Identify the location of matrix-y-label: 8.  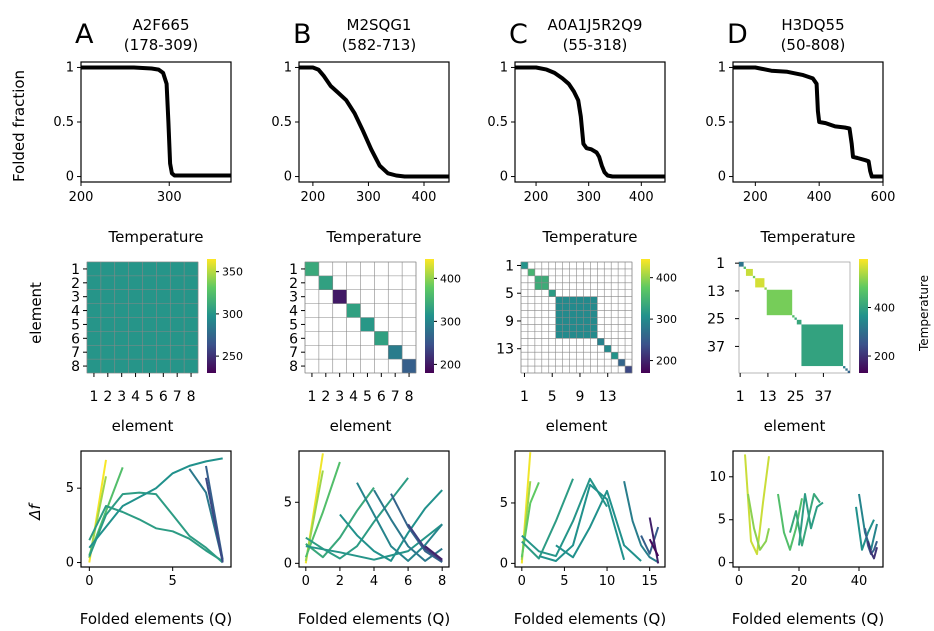
(75, 367).